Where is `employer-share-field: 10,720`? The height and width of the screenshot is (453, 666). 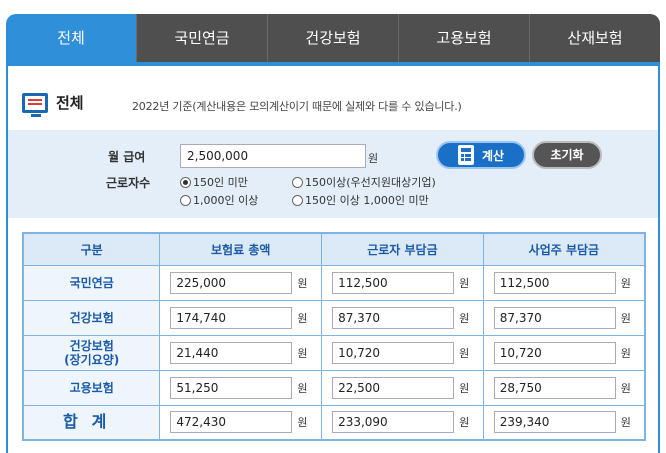
employer-share-field: 10,720 is located at coordinates (554, 352).